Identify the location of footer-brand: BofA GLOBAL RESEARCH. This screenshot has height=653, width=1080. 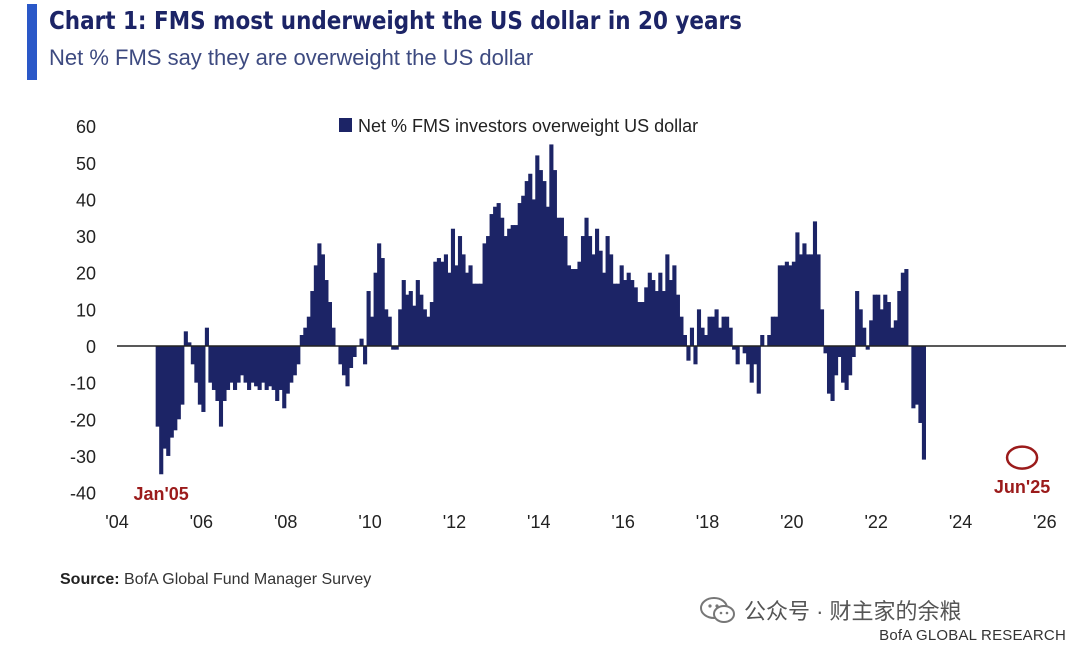
(972, 635).